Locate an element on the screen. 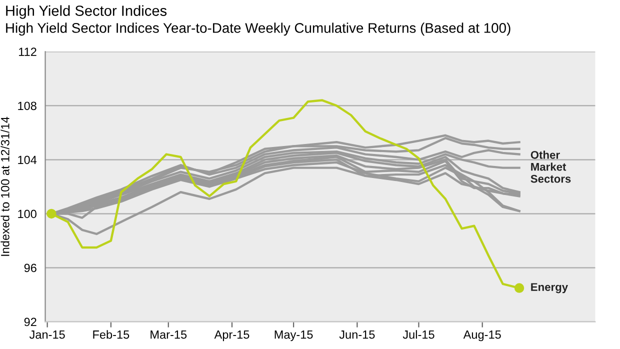  series-label: Energy is located at coordinates (549, 288).